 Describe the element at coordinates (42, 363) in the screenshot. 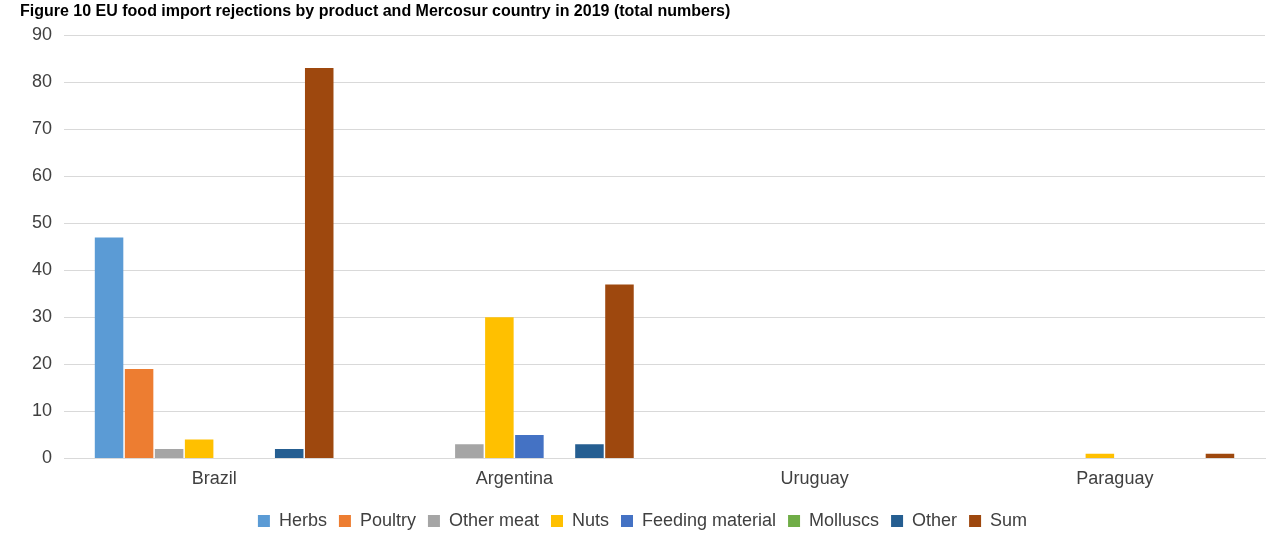

I see `y-tick-label: 20` at that location.